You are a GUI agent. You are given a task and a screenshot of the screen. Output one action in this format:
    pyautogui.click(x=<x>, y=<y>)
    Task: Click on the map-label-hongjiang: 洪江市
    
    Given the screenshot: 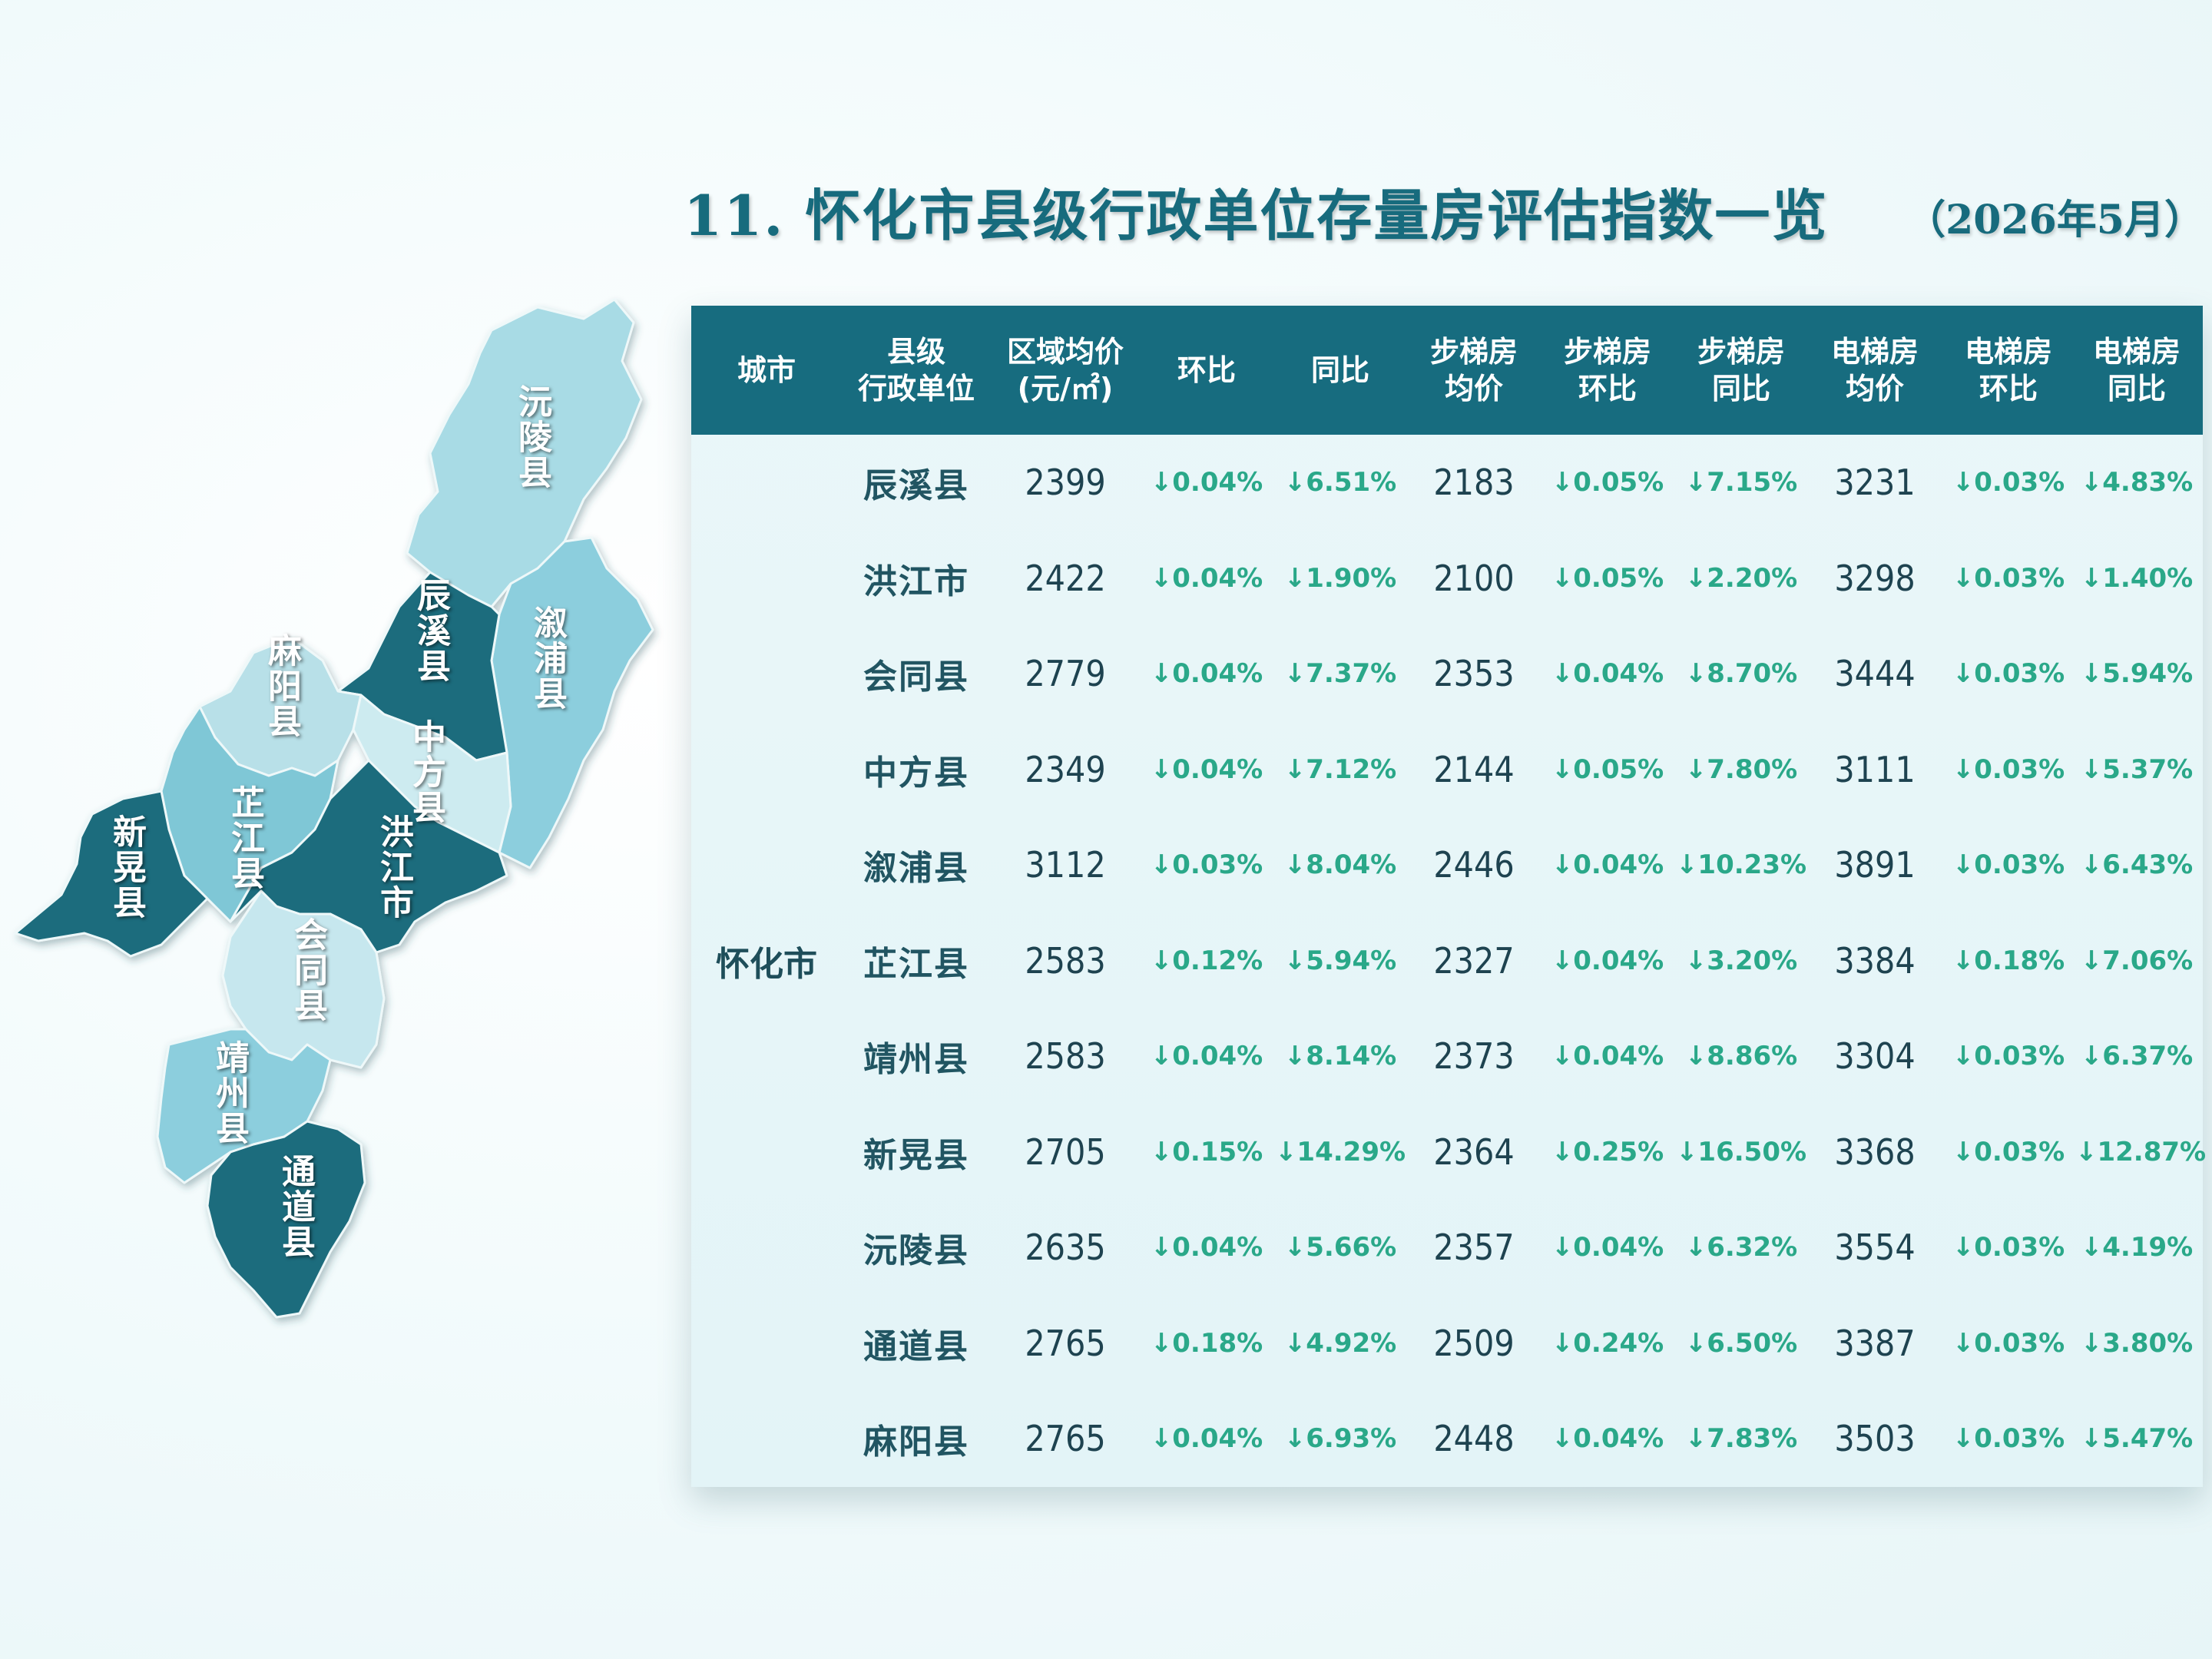 What is the action you would take?
    pyautogui.click(x=393, y=867)
    